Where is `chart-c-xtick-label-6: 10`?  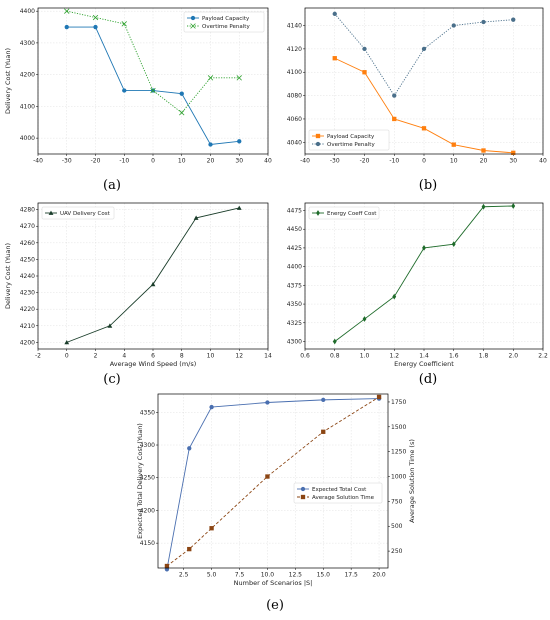 chart-c-xtick-label-6: 10 is located at coordinates (211, 356).